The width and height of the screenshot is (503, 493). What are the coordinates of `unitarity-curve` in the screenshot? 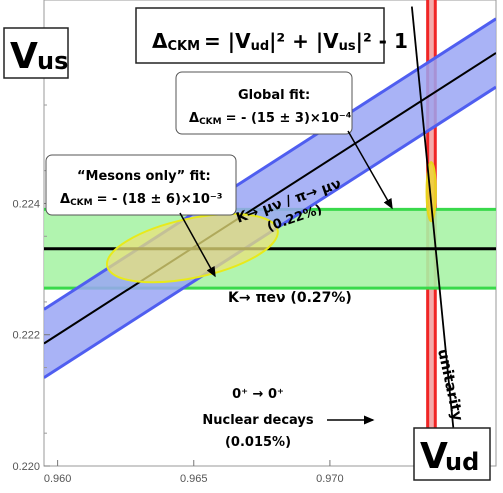 It's located at (434, 236).